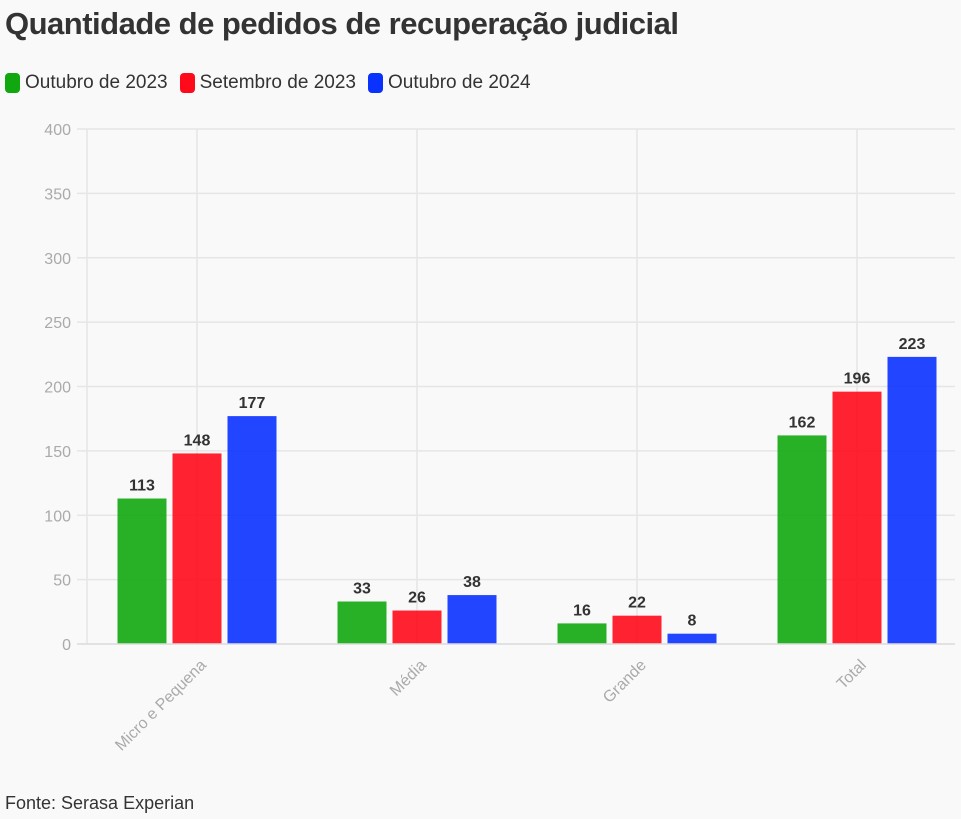 Image resolution: width=961 pixels, height=819 pixels. What do you see at coordinates (62, 581) in the screenshot?
I see `y-tick-label: 50` at bounding box center [62, 581].